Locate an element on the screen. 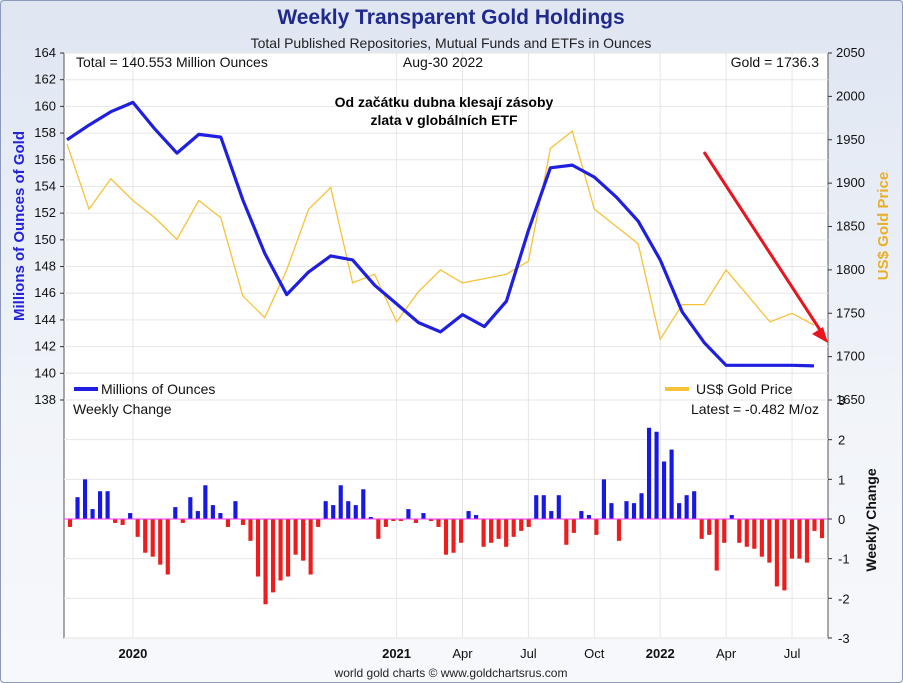  weekly-tick-label: 2 is located at coordinates (841, 440).